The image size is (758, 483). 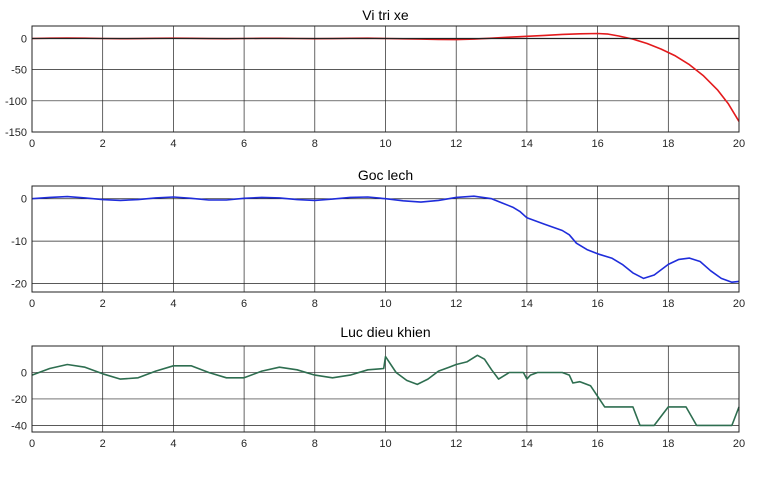 I want to click on chart-title: Luc dieu khien, so click(x=385, y=332).